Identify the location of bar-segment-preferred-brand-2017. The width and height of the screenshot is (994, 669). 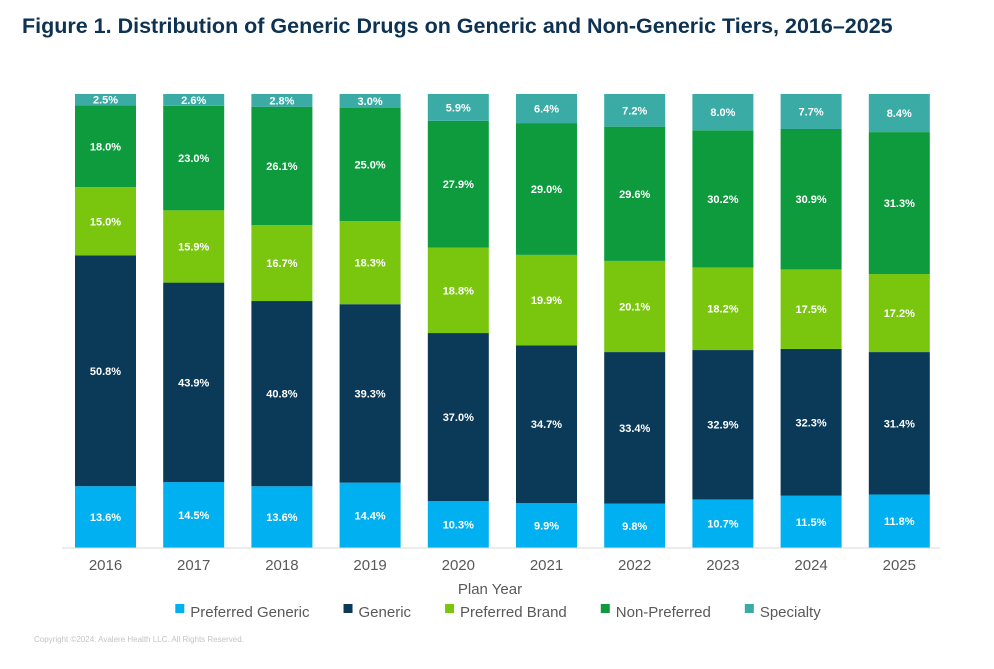
(194, 246).